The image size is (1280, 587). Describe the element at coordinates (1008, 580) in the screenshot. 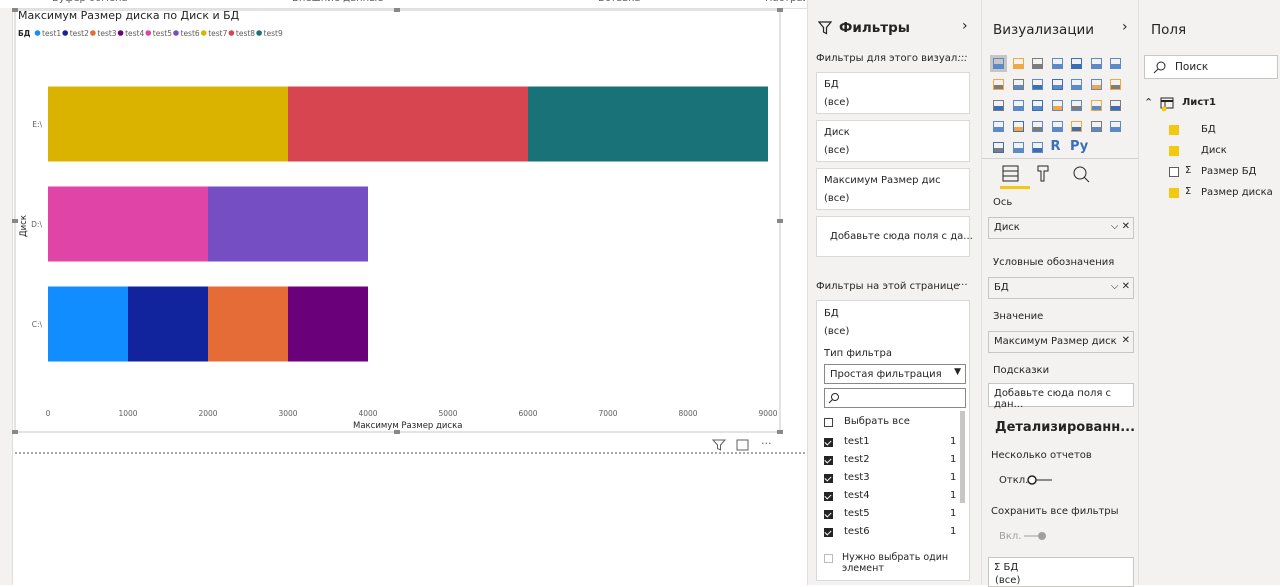

I see `bottom-state: (все)` at that location.